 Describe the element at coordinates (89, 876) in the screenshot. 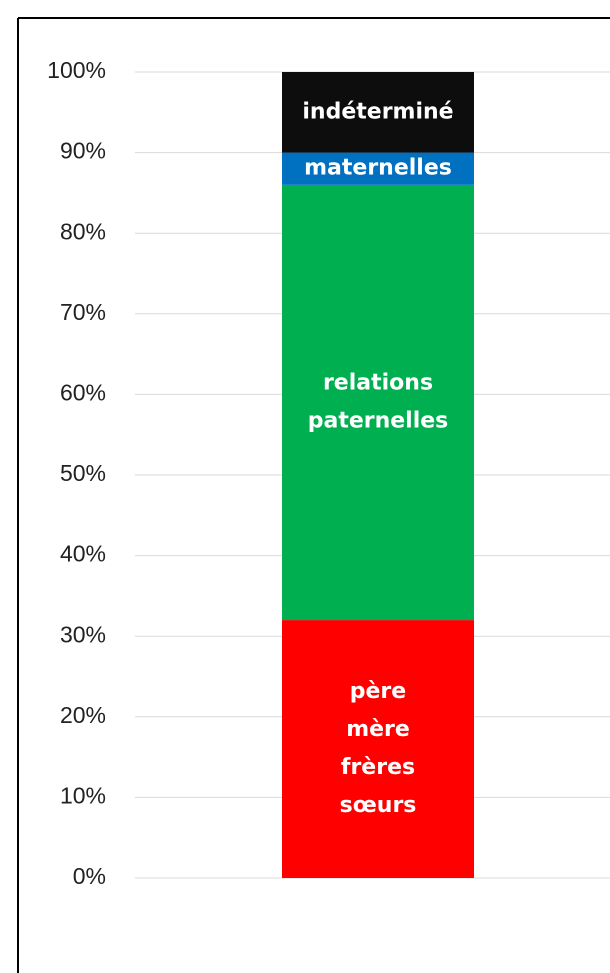

I see `y-tick-label: 0%` at that location.